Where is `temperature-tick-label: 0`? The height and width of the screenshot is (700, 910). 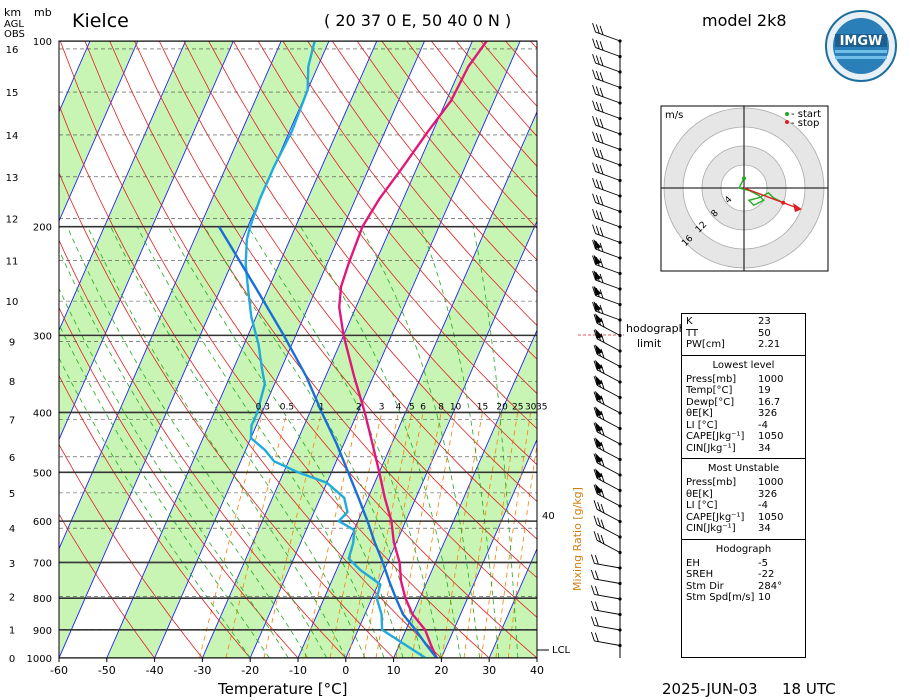 temperature-tick-label: 0 is located at coordinates (345, 670).